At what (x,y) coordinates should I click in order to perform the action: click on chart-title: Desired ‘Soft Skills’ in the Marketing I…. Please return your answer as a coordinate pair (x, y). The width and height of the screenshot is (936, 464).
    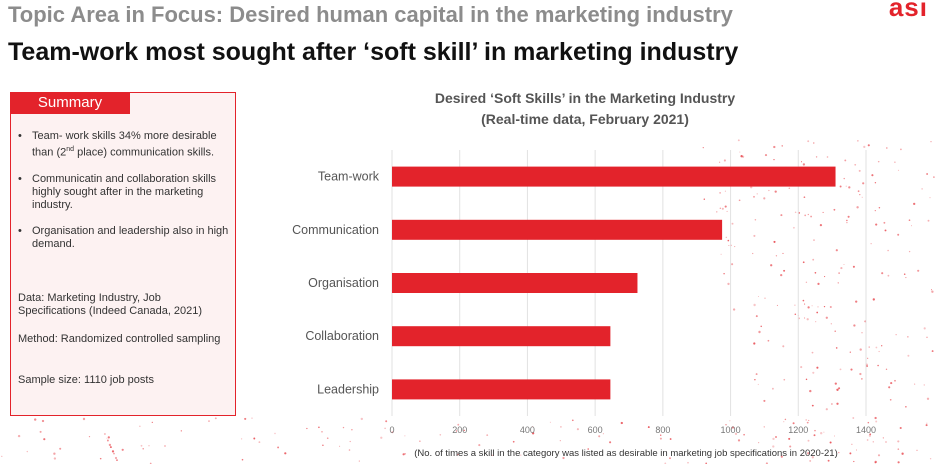
    Looking at the image, I should click on (585, 98).